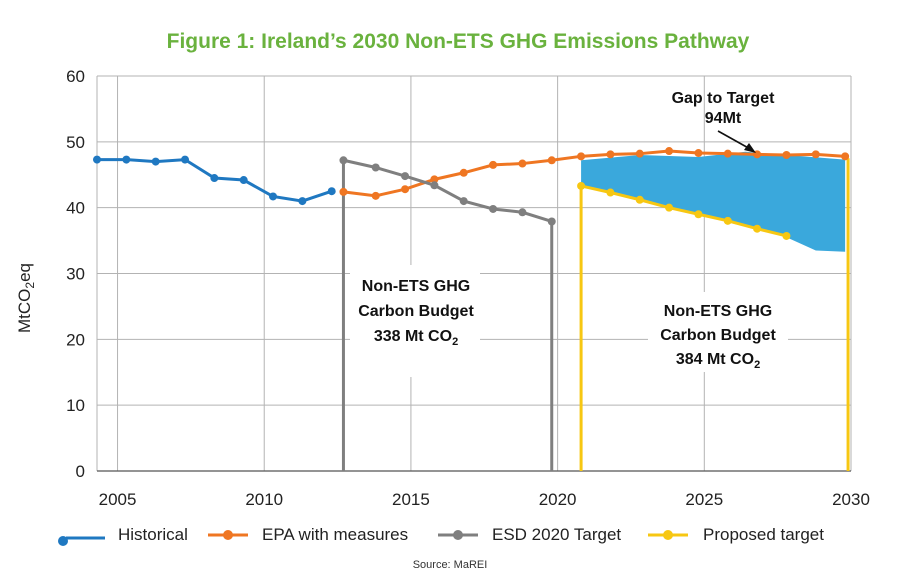 The width and height of the screenshot is (900, 579). What do you see at coordinates (455, 342) in the screenshot?
I see `budget-annotation-1-sub: 2` at bounding box center [455, 342].